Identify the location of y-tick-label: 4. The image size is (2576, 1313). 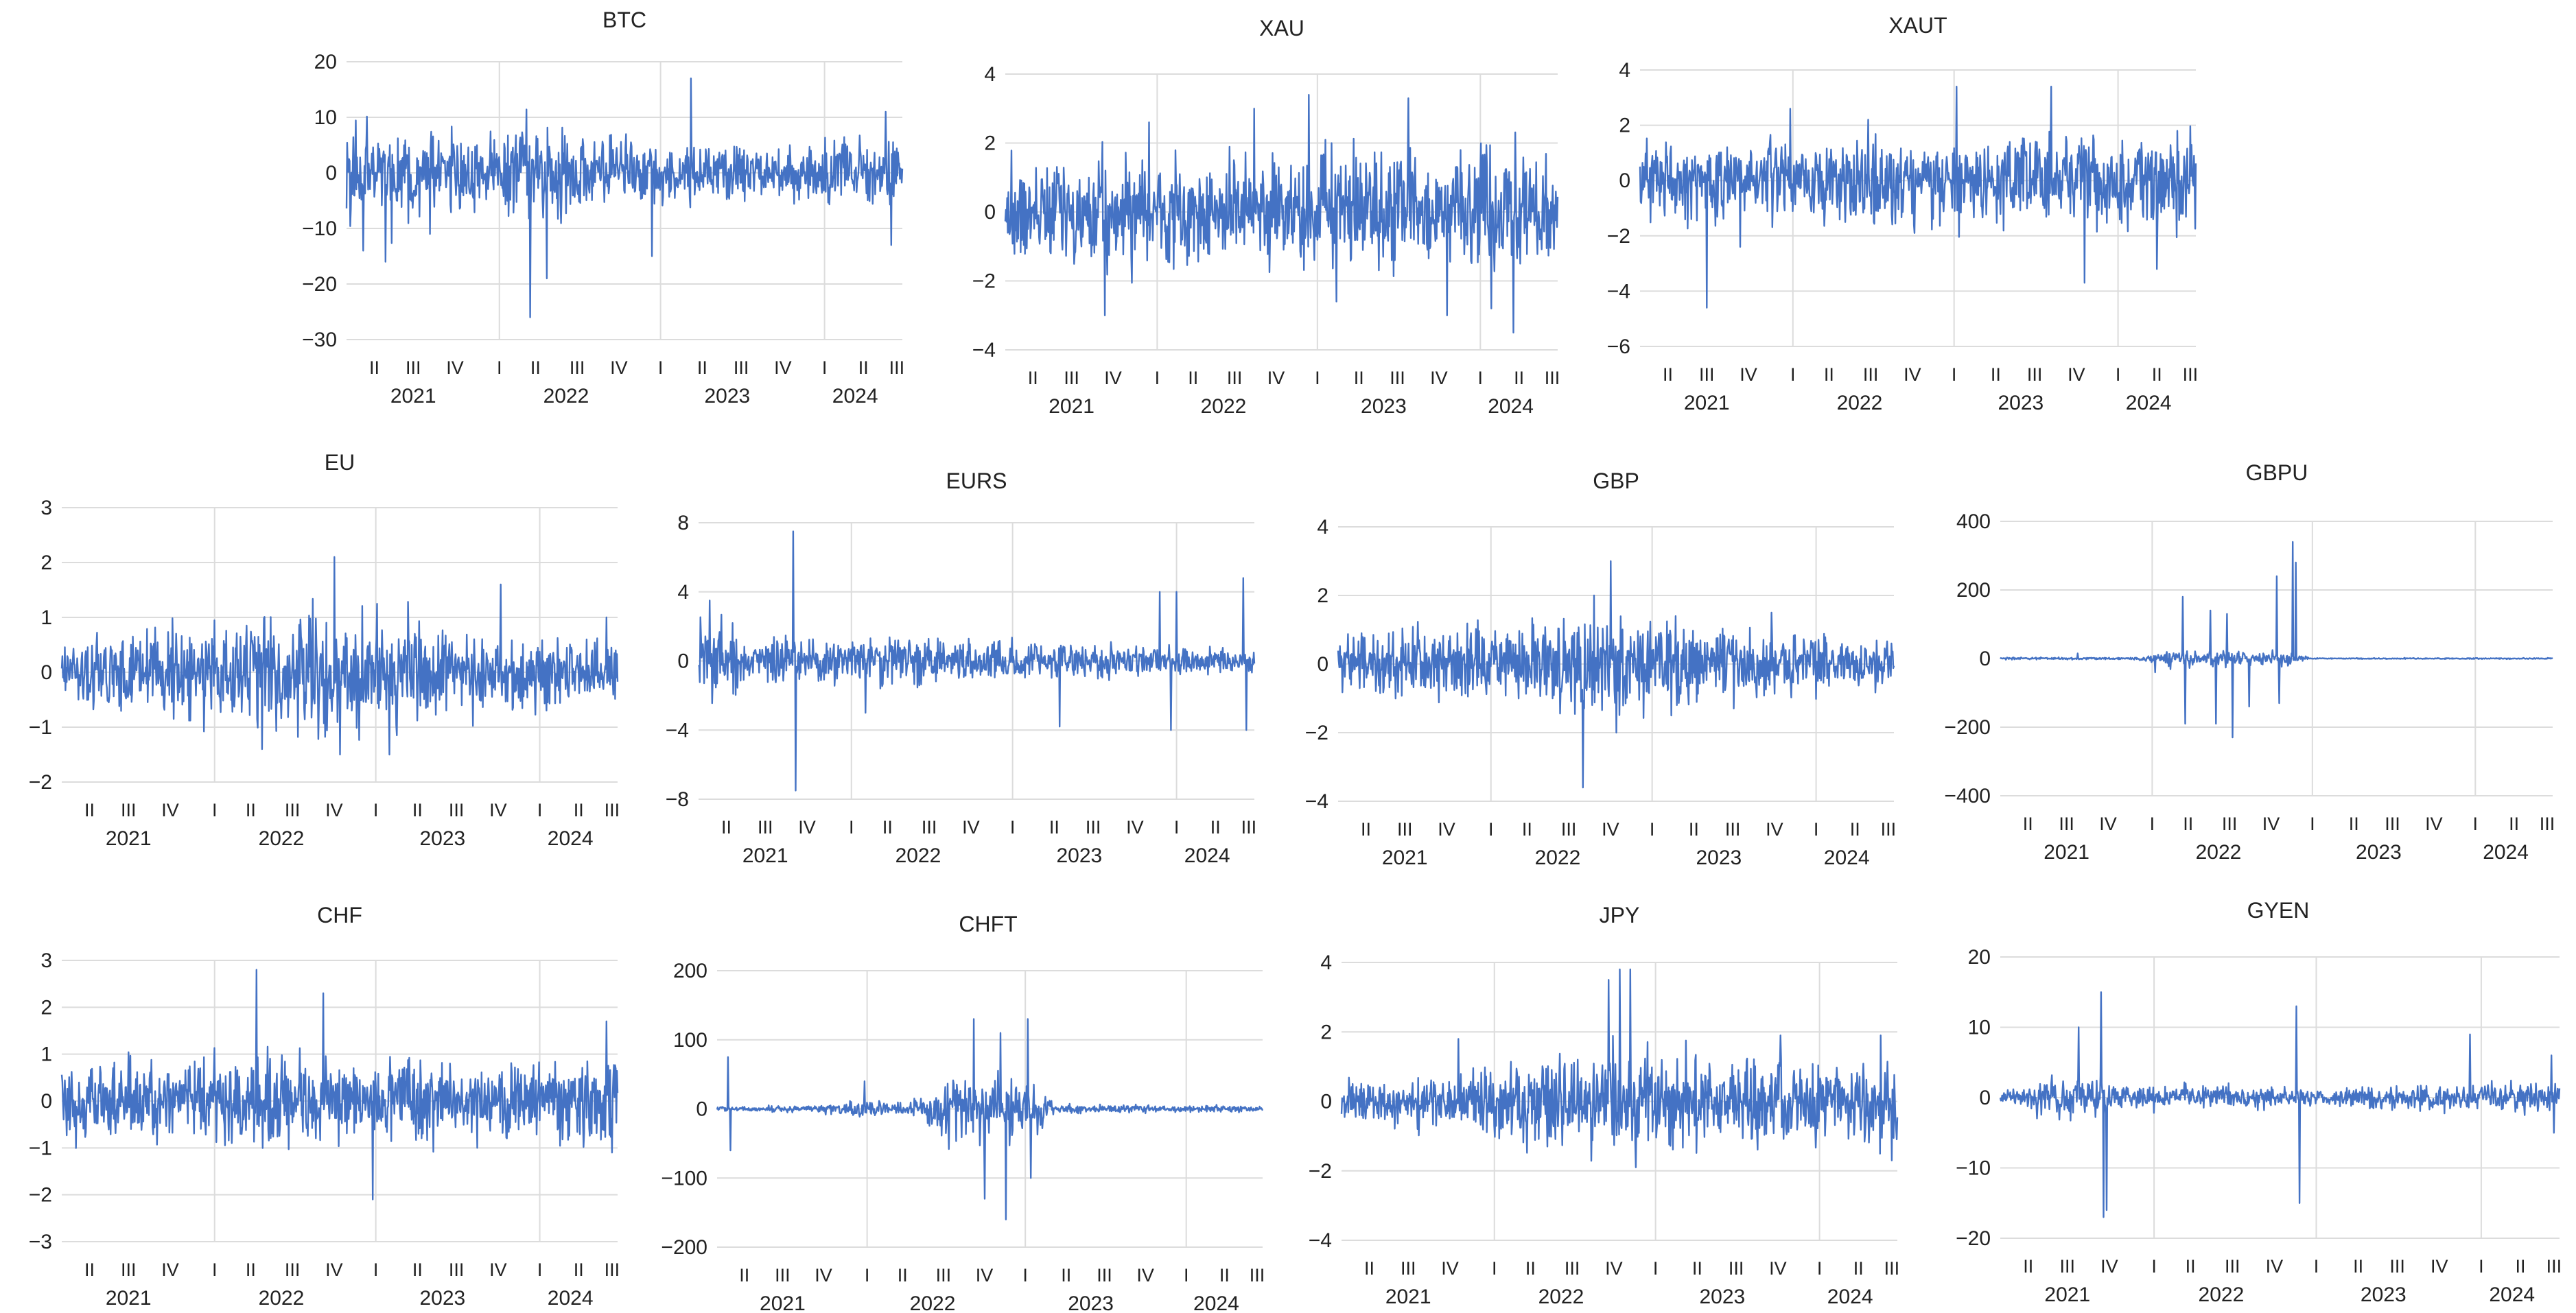
(990, 74).